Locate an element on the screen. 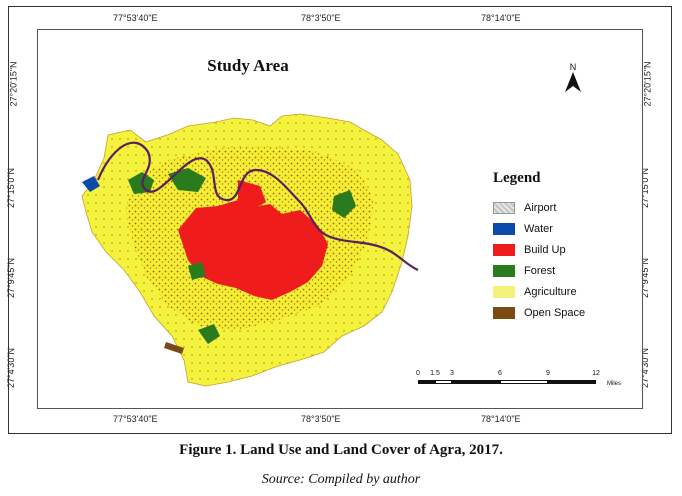 Image resolution: width=682 pixels, height=496 pixels. legend-item-agriculture: Agriculture is located at coordinates (539, 291).